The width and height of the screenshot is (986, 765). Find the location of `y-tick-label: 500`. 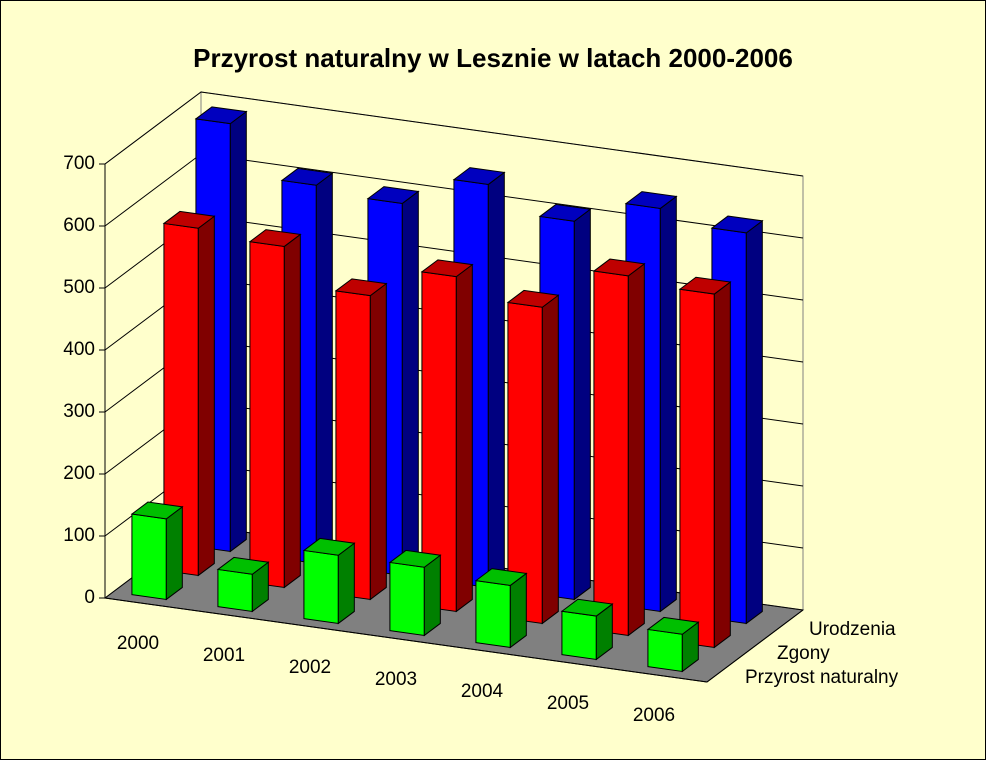

y-tick-label: 500 is located at coordinates (79, 287).